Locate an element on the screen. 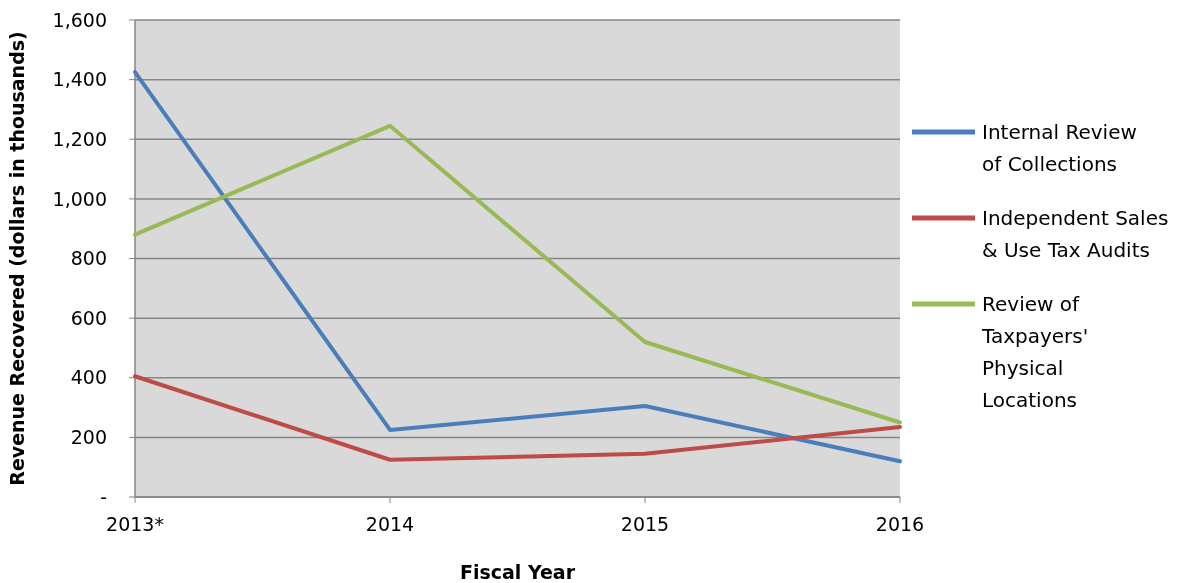 Image resolution: width=1185 pixels, height=583 pixels. y-tick-label: 1,000 is located at coordinates (79, 198).